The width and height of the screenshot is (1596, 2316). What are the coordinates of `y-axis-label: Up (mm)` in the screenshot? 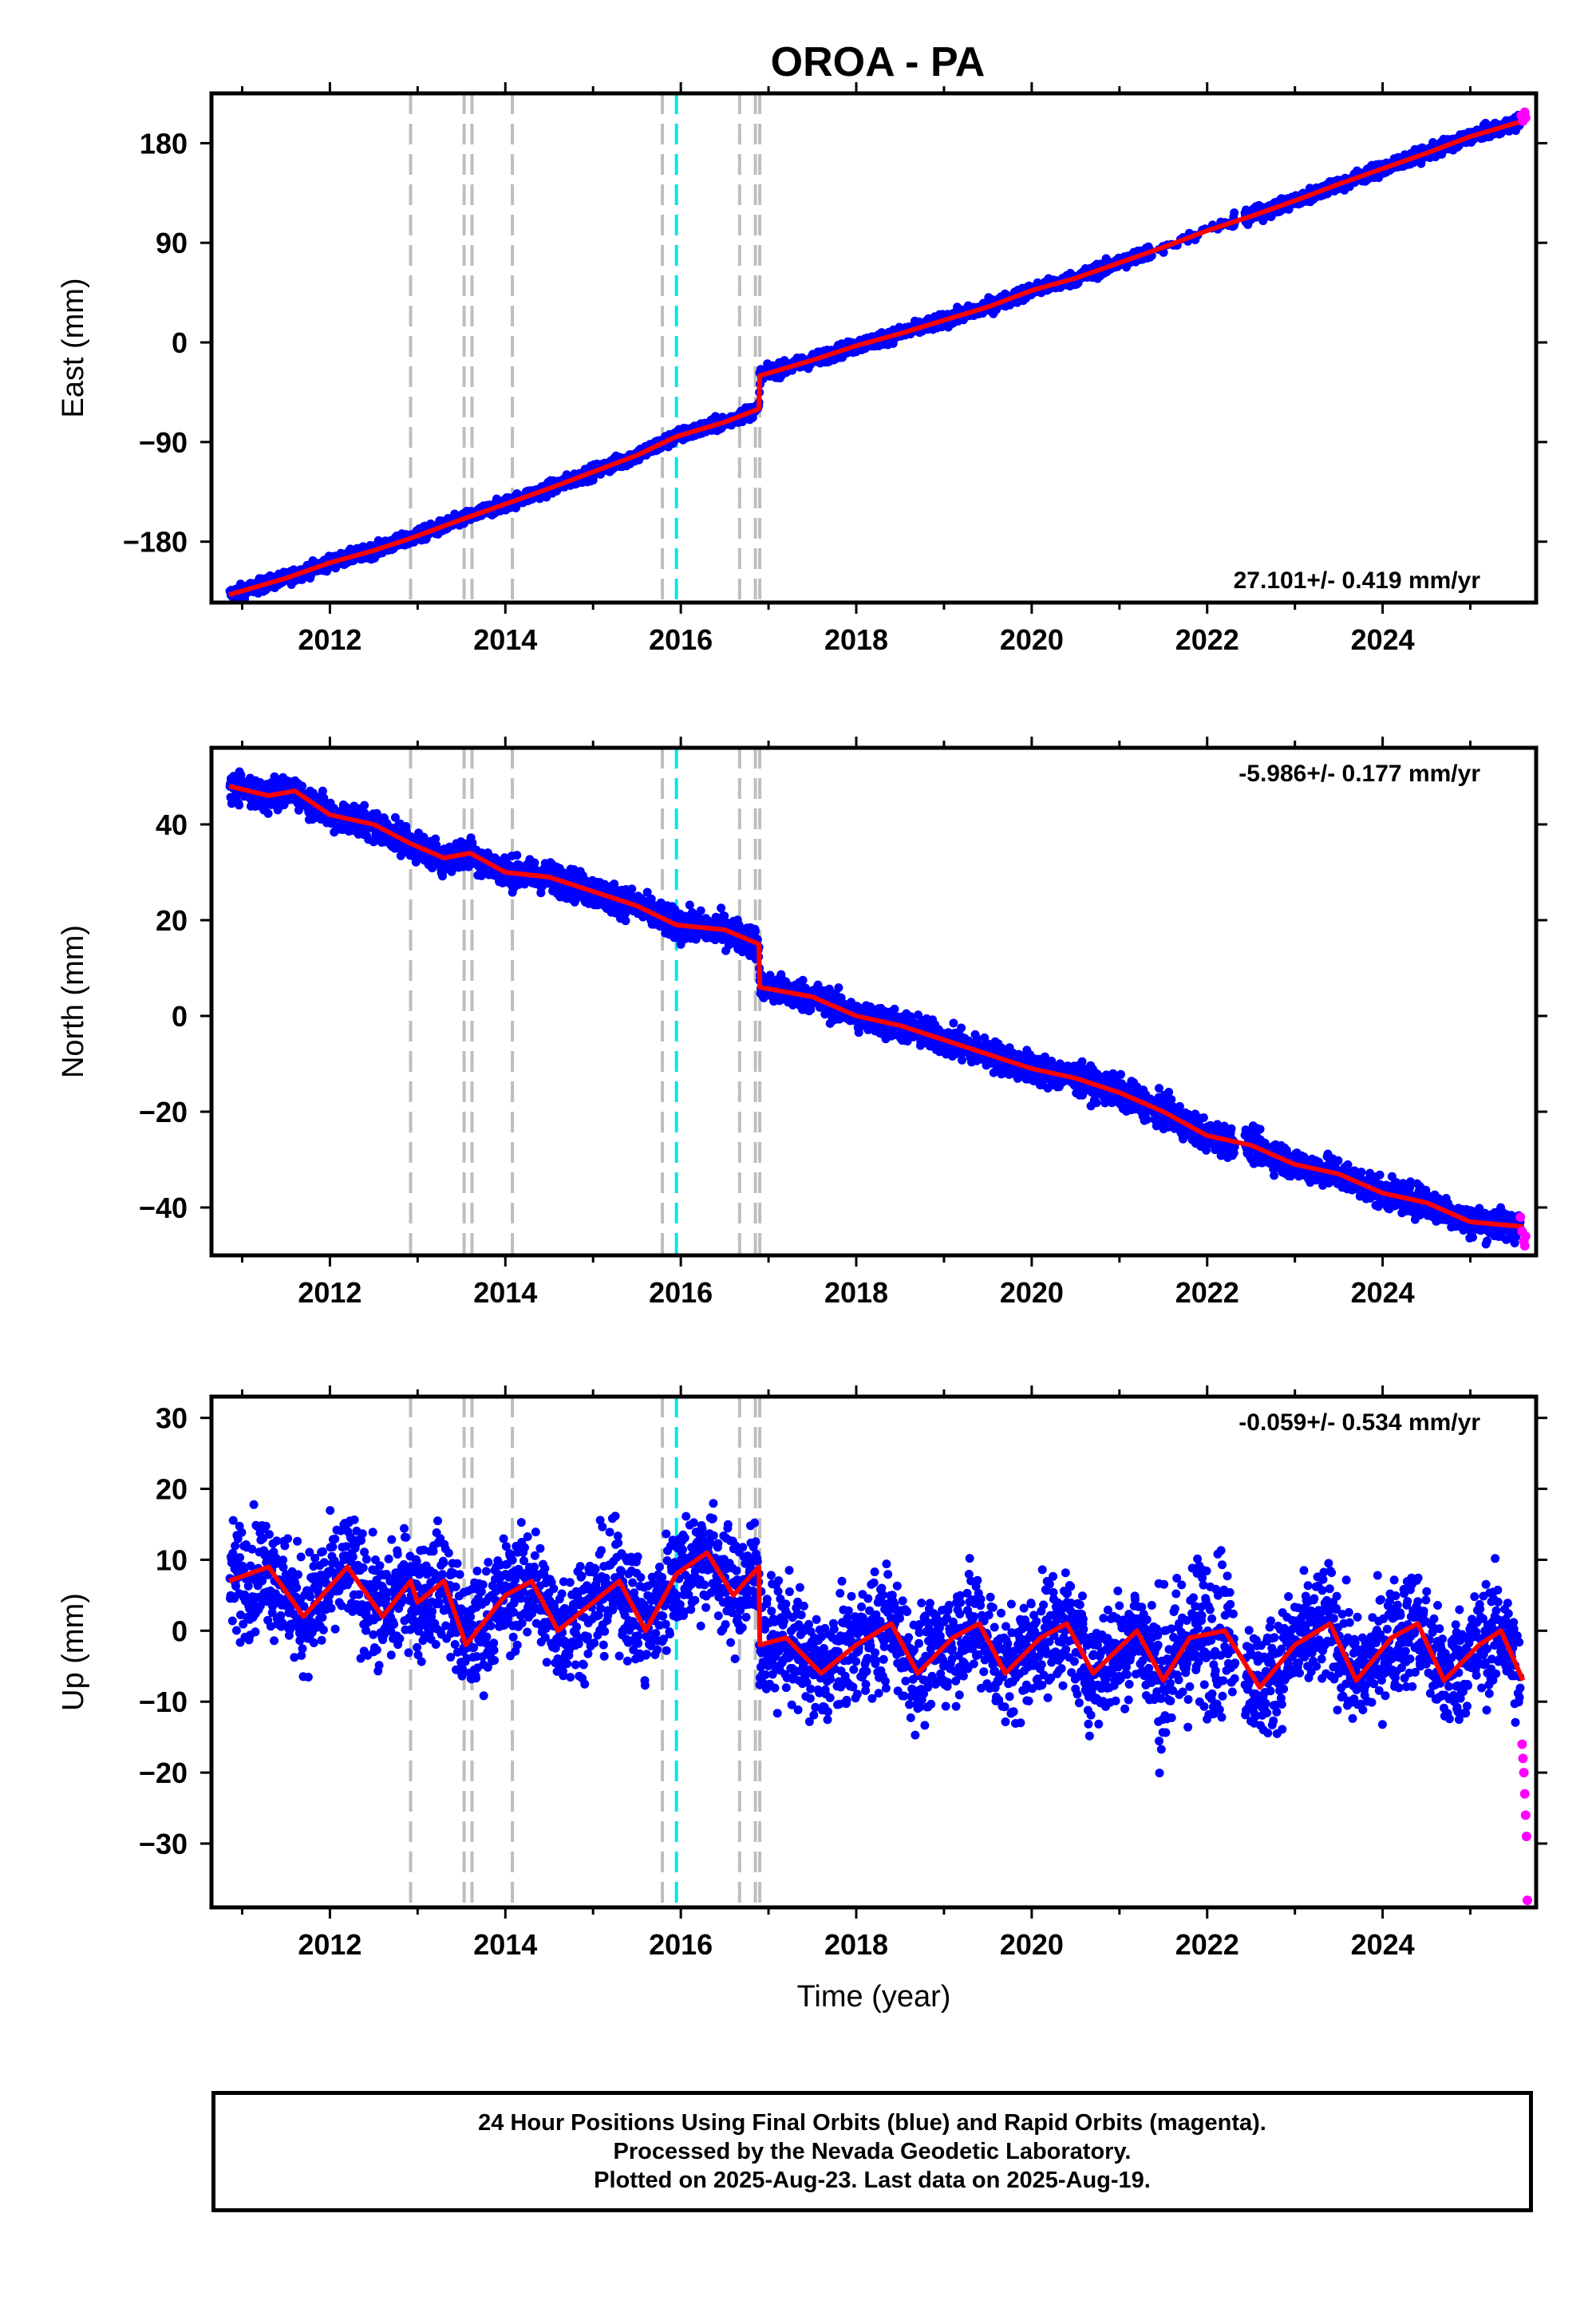 It's located at (73, 1652).